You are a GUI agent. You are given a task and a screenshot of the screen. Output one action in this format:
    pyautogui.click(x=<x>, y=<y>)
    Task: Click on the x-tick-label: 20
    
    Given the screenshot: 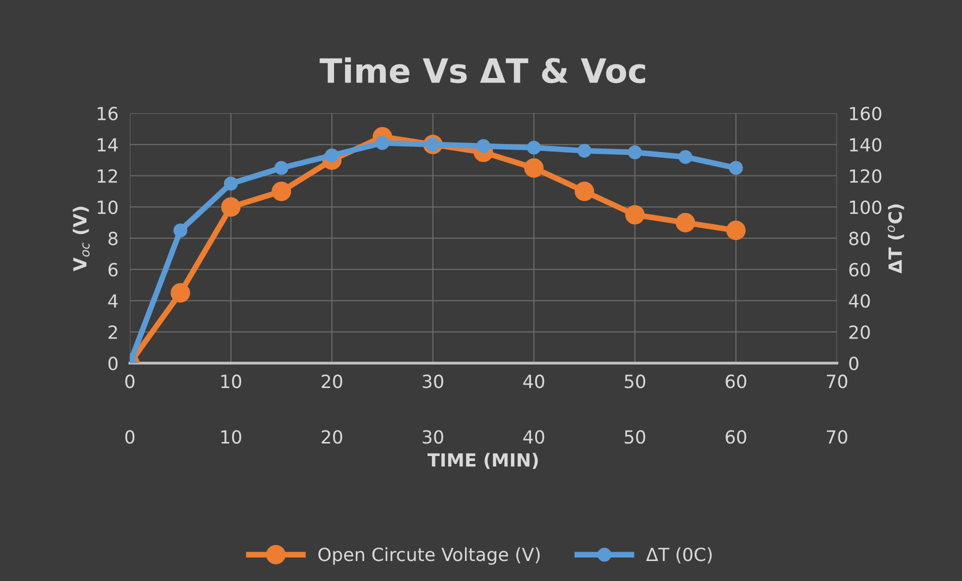 What is the action you would take?
    pyautogui.click(x=332, y=381)
    